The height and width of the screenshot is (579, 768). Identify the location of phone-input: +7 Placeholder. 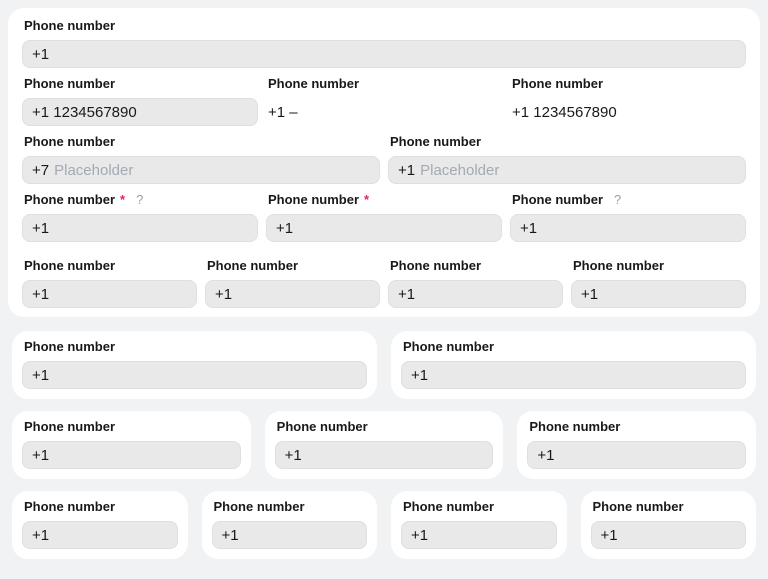
(201, 170).